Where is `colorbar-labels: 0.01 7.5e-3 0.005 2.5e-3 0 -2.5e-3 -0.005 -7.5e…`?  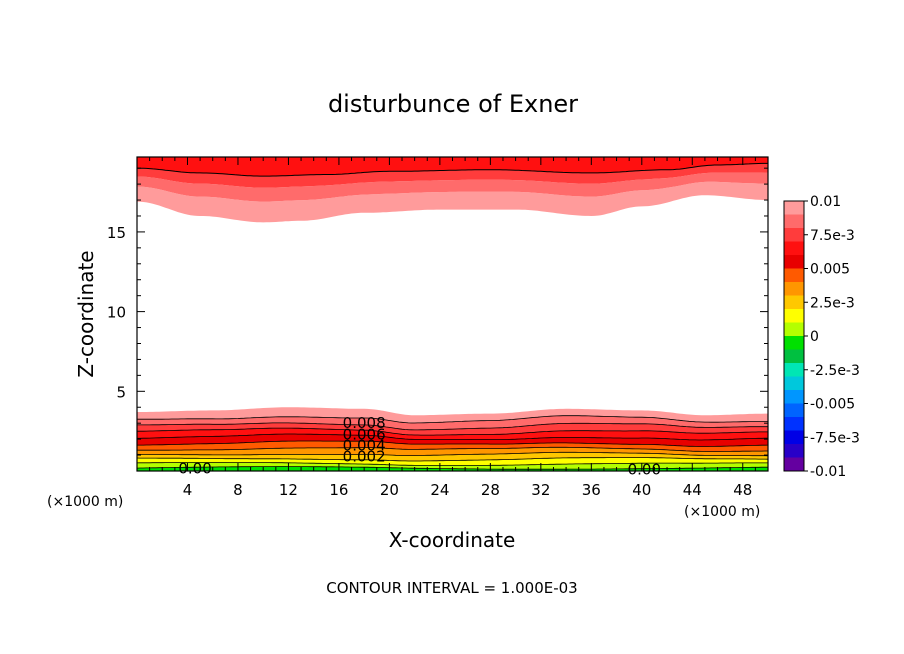 colorbar-labels: 0.01 7.5e-3 0.005 2.5e-3 0 -2.5e-3 -0.005 -7.5e… is located at coordinates (835, 337).